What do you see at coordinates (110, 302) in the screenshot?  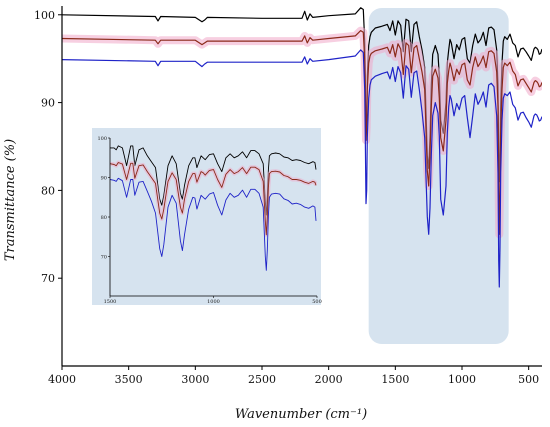 I see `inset-x-tick-label: 1500` at bounding box center [110, 302].